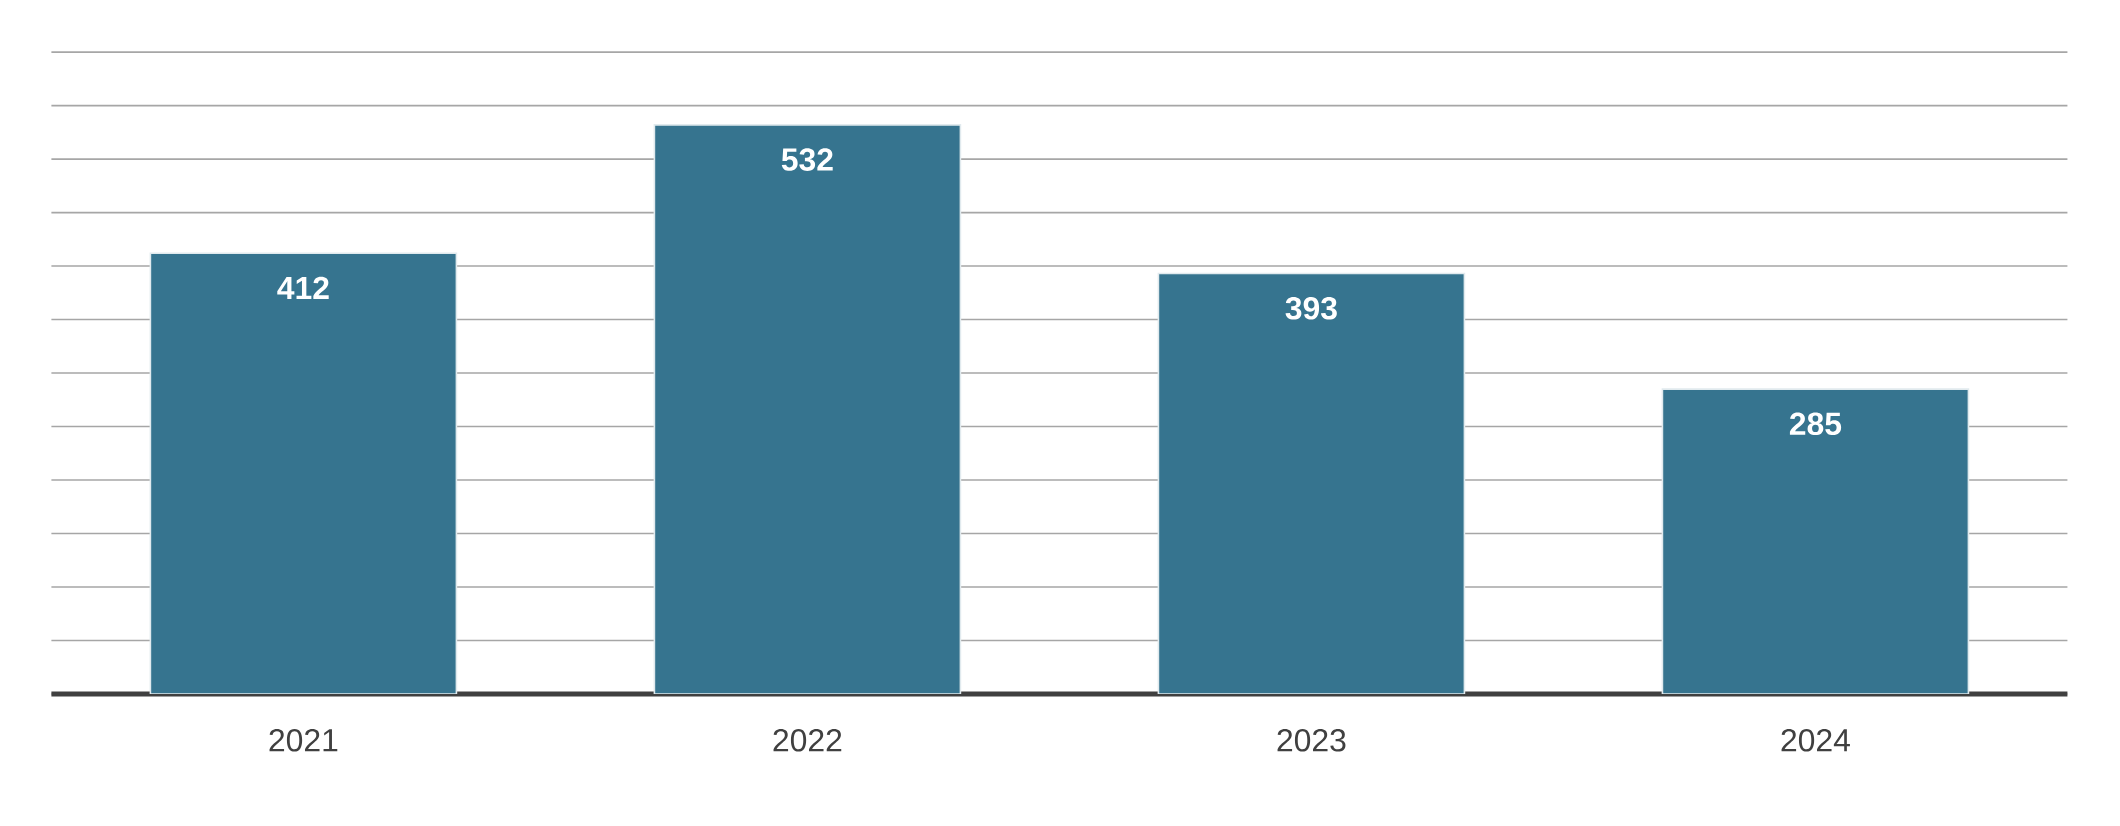 Image resolution: width=2120 pixels, height=826 pixels. I want to click on data-label: 393, so click(1311, 308).